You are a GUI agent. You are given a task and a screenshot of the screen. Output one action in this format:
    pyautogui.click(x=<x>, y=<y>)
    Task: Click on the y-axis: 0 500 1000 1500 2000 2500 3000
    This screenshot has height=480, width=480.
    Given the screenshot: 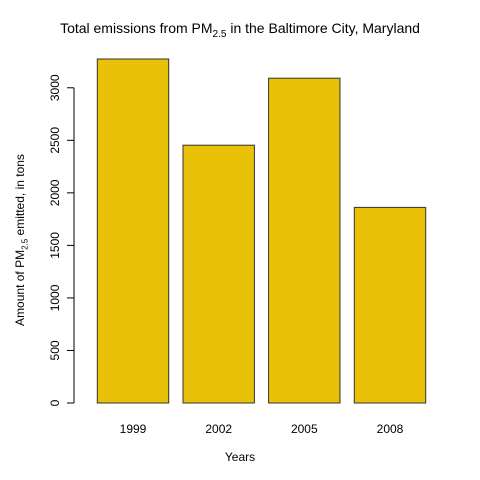 What is the action you would take?
    pyautogui.click(x=61, y=240)
    